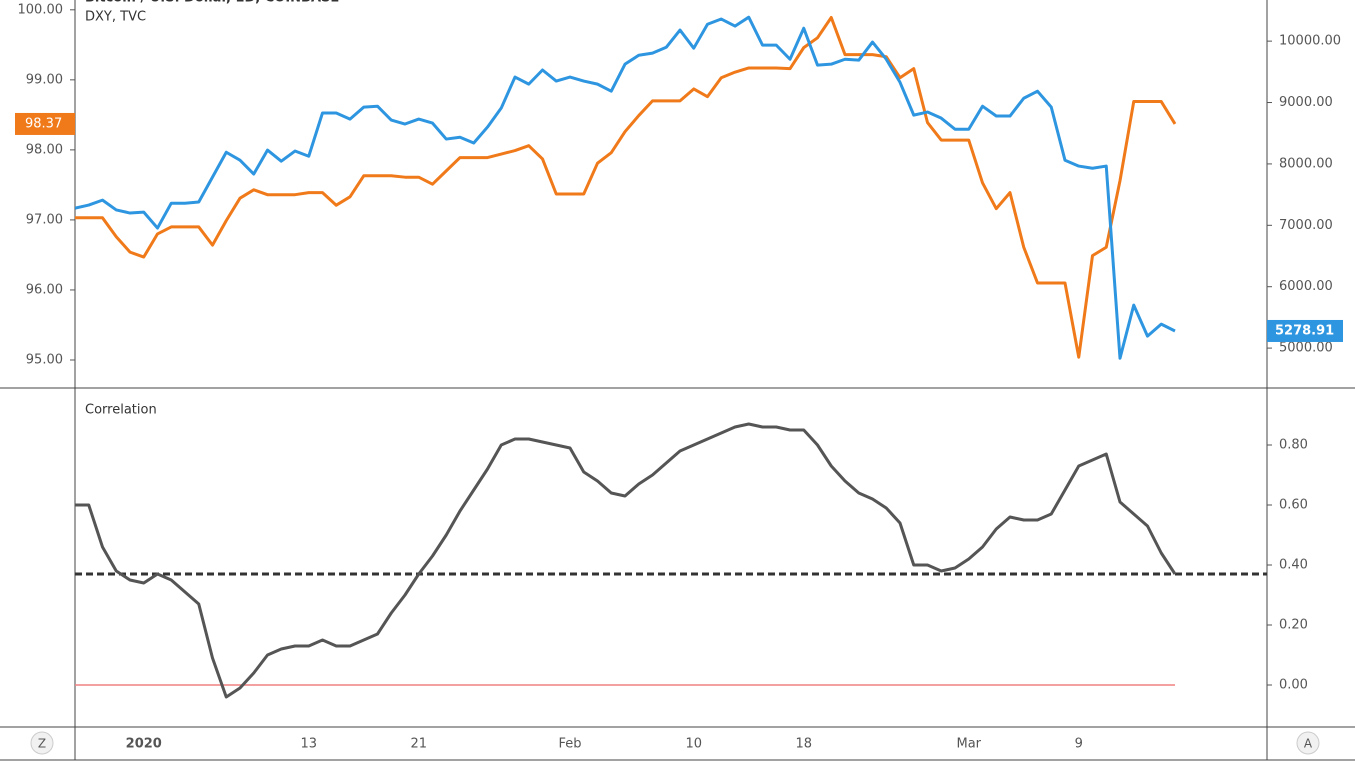 This screenshot has width=1355, height=775. I want to click on y2-tick-label: 5000.00, so click(1306, 348).